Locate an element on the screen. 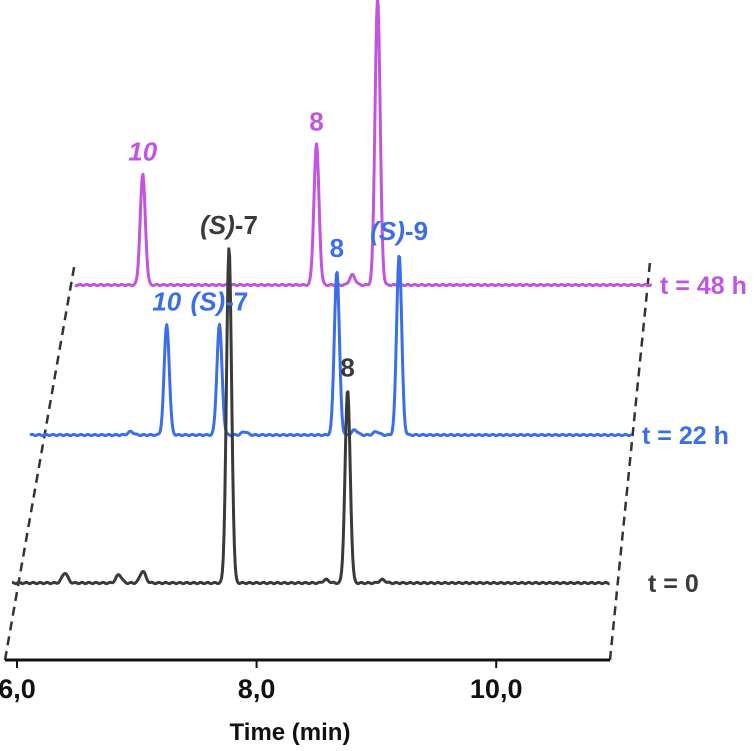 The image size is (756, 751). x-tick-label: 6,0 is located at coordinates (18, 689).